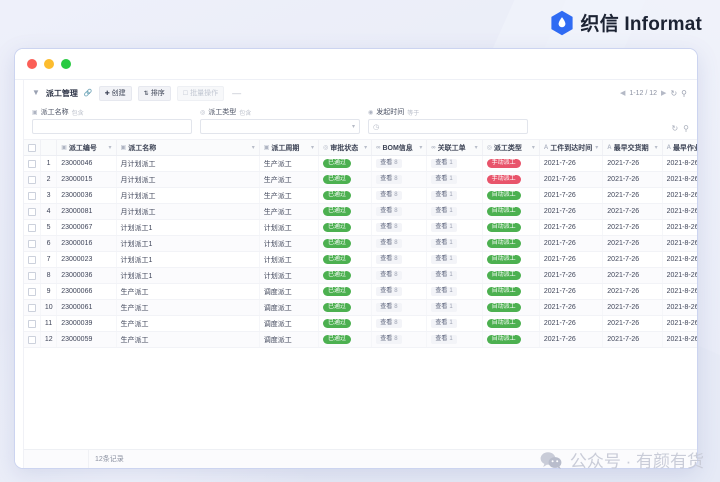 This screenshot has height=482, width=720. What do you see at coordinates (448, 126) in the screenshot?
I see `filter-start-time-input: ◷` at bounding box center [448, 126].